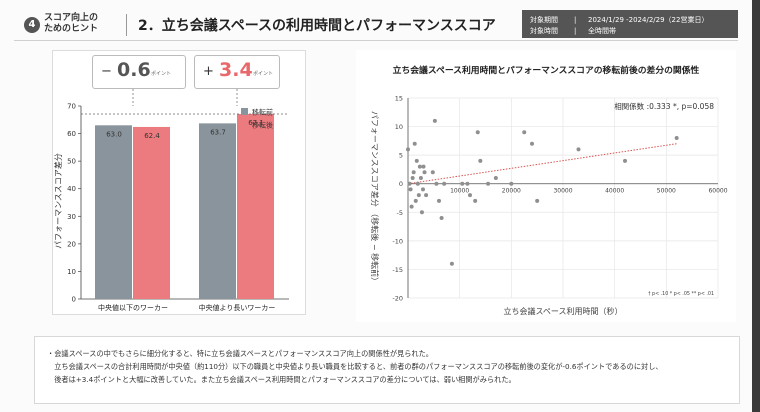  What do you see at coordinates (397, 299) in the screenshot?
I see `y-tick-label: -20` at bounding box center [397, 299].